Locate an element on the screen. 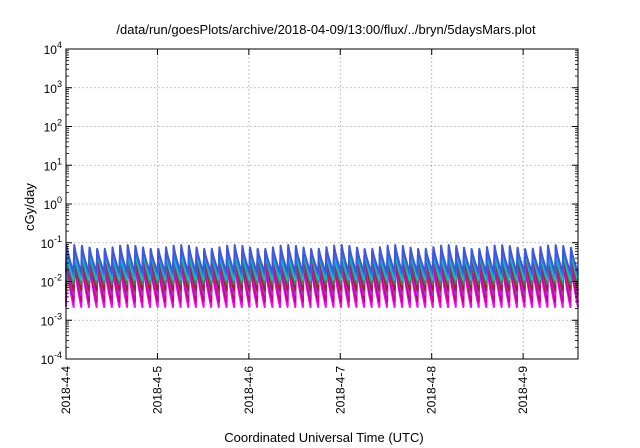 Image resolution: width=640 pixels, height=448 pixels. x-tick-label: 2018-4-8 is located at coordinates (432, 390).